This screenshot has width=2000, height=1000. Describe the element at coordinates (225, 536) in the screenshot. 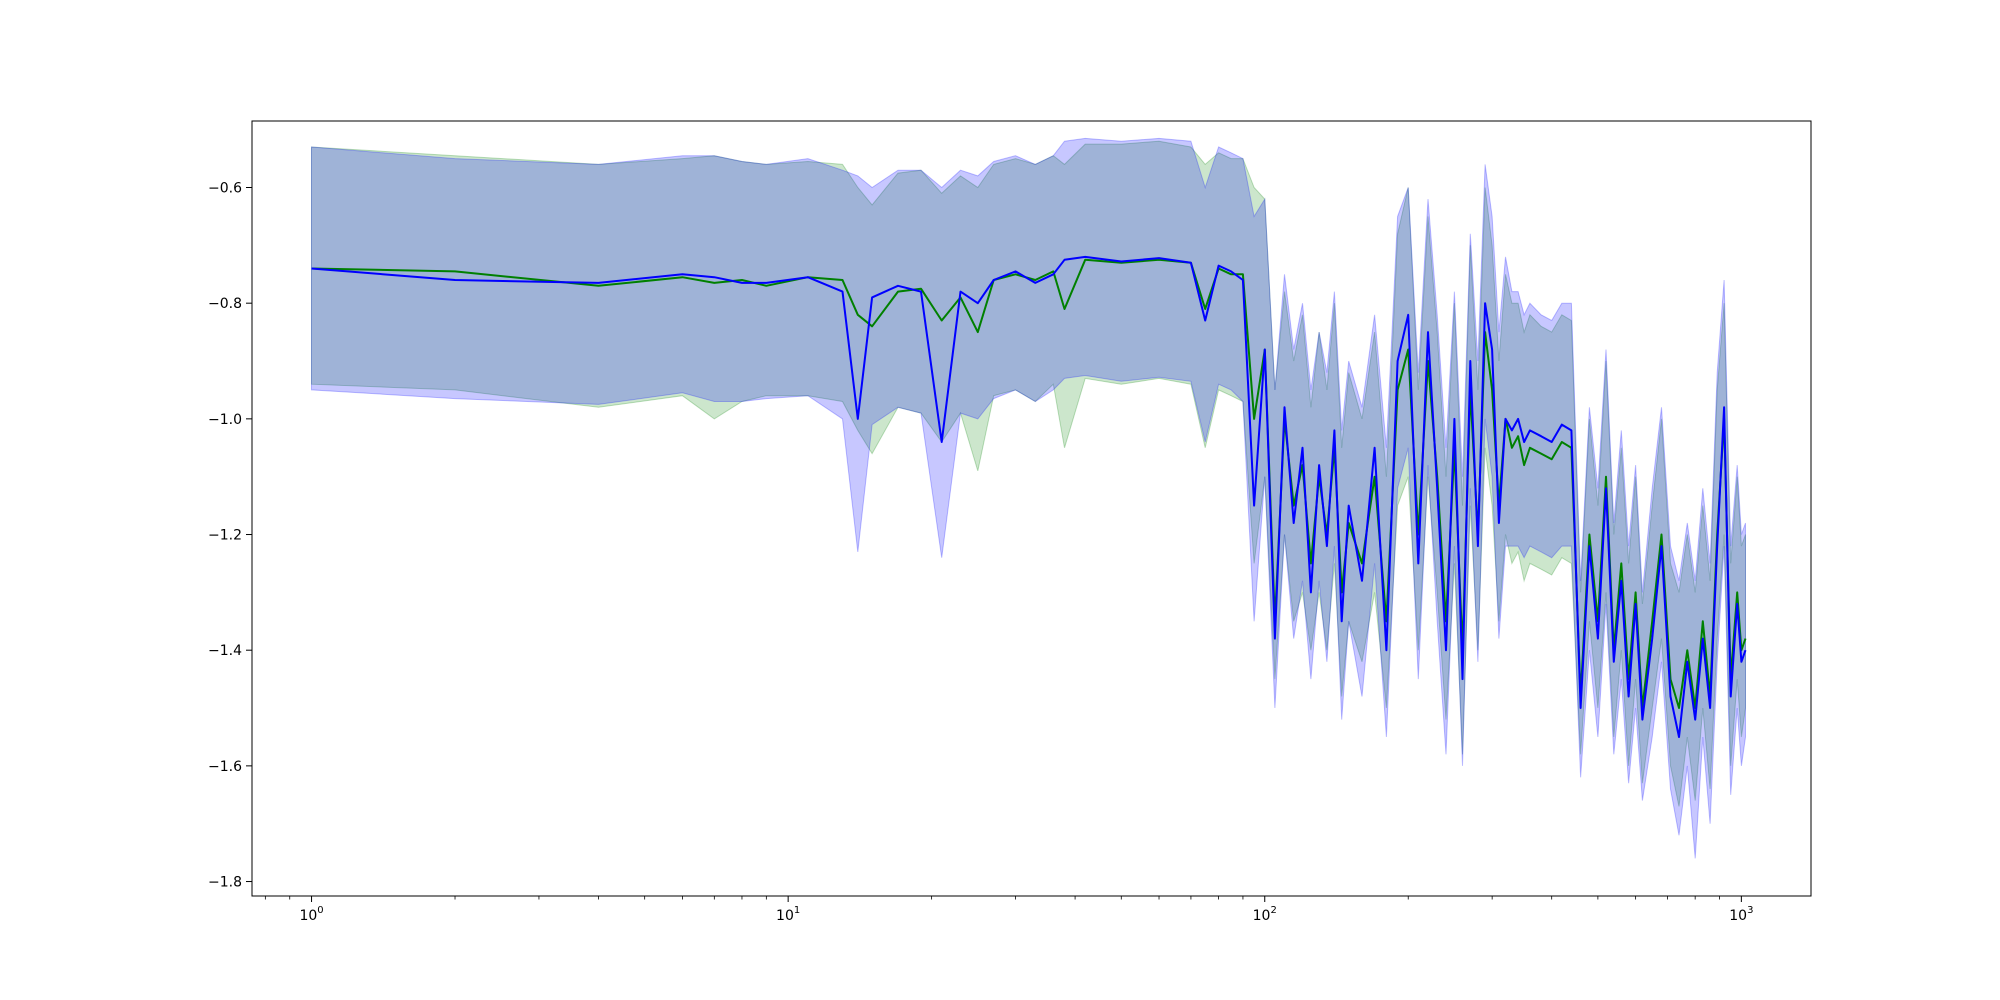

I see `y-tick-label: −1.2` at that location.